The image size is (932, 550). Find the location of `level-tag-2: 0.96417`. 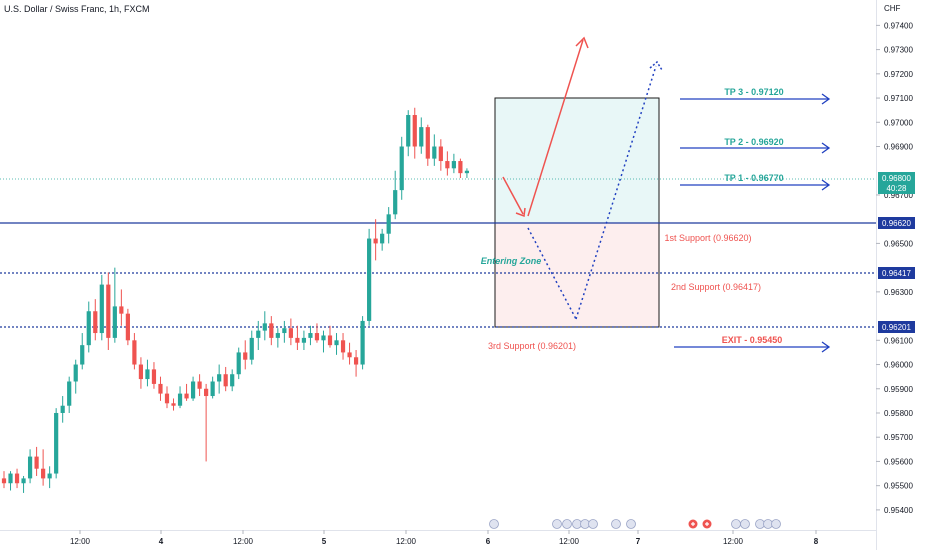

level-tag-2: 0.96417 is located at coordinates (896, 273).